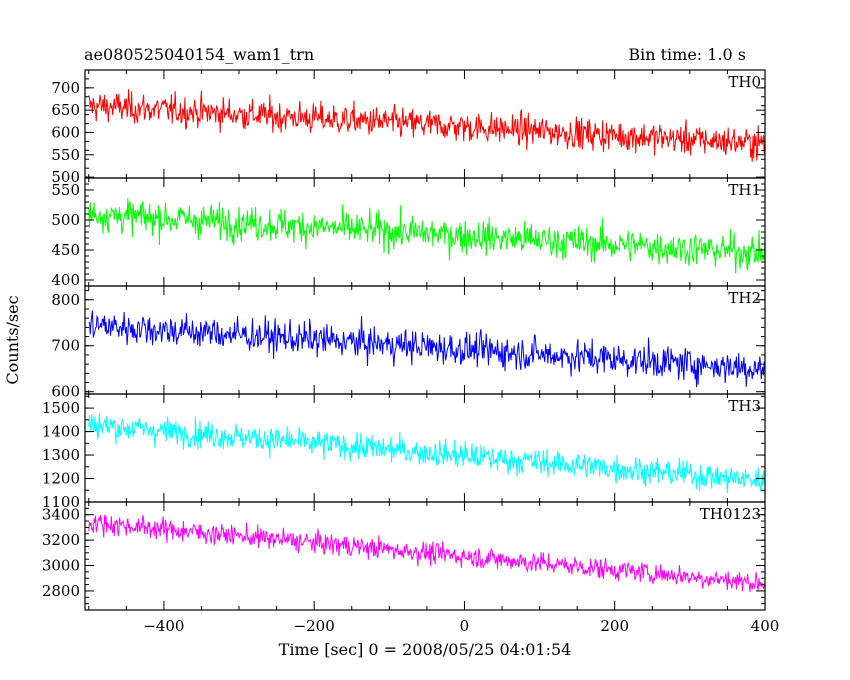  What do you see at coordinates (314, 626) in the screenshot?
I see `x-tick-label: −200` at bounding box center [314, 626].